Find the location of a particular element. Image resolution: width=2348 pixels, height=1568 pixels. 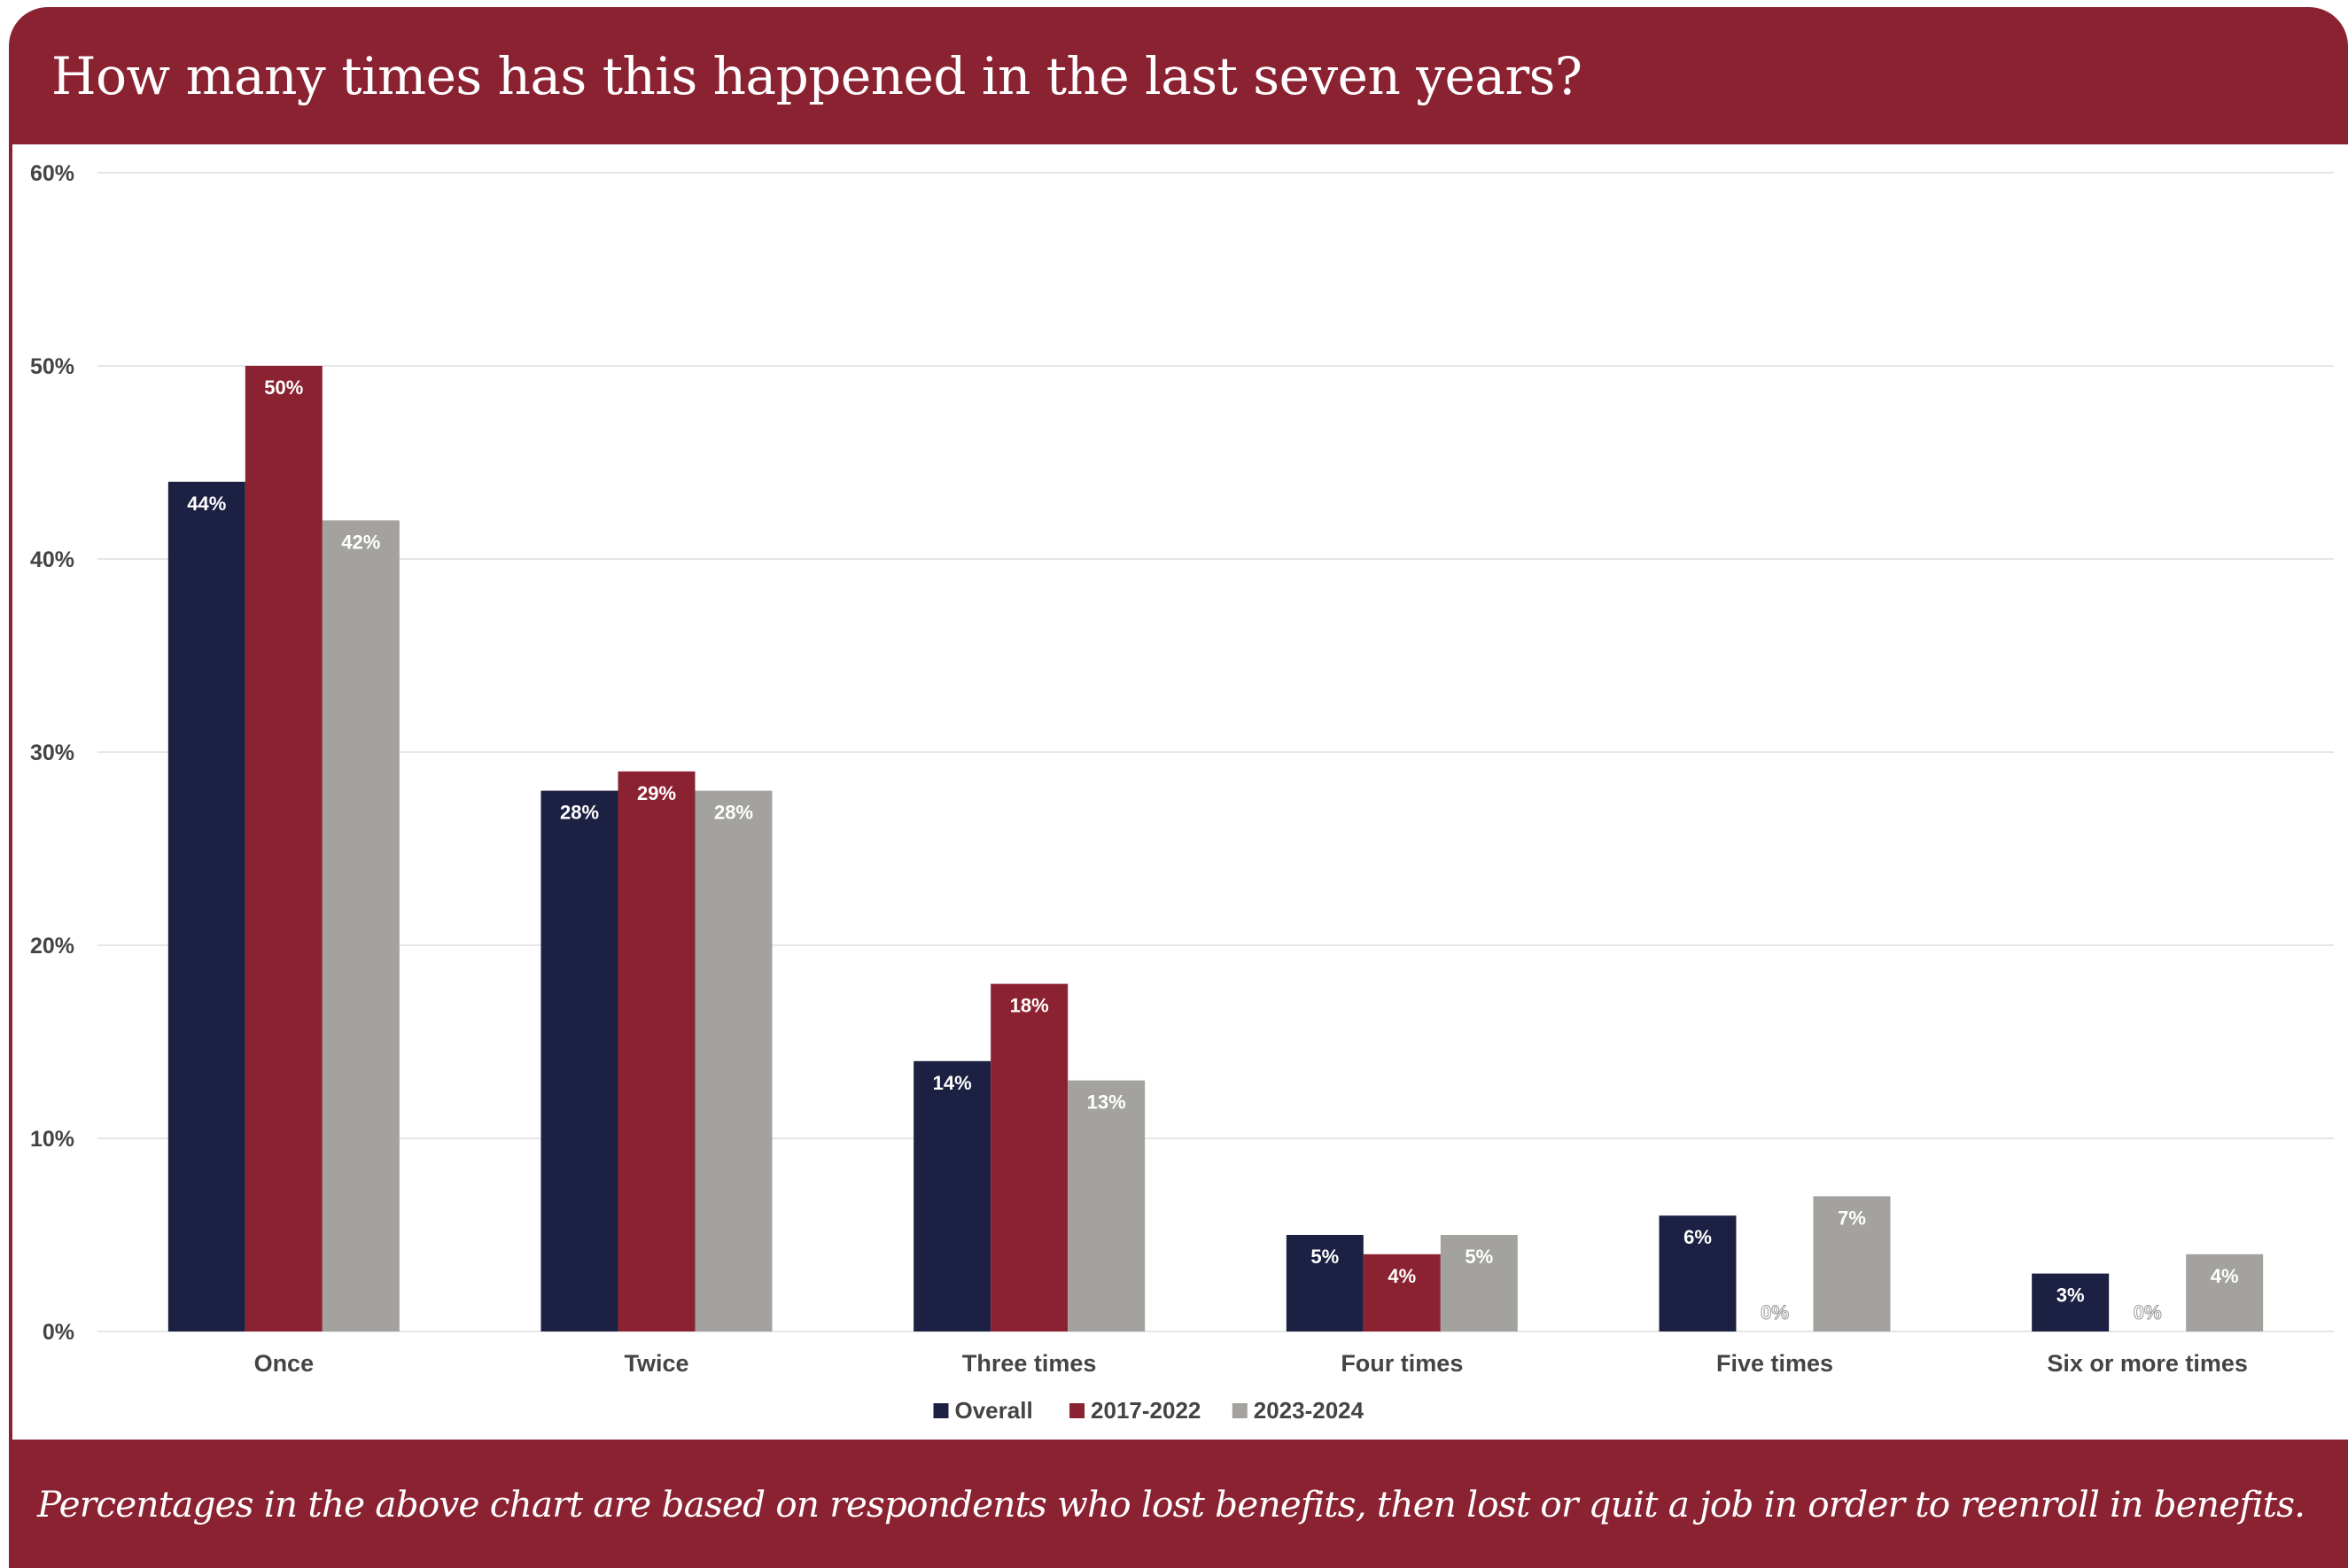

x-tick-label: Once is located at coordinates (284, 1363).